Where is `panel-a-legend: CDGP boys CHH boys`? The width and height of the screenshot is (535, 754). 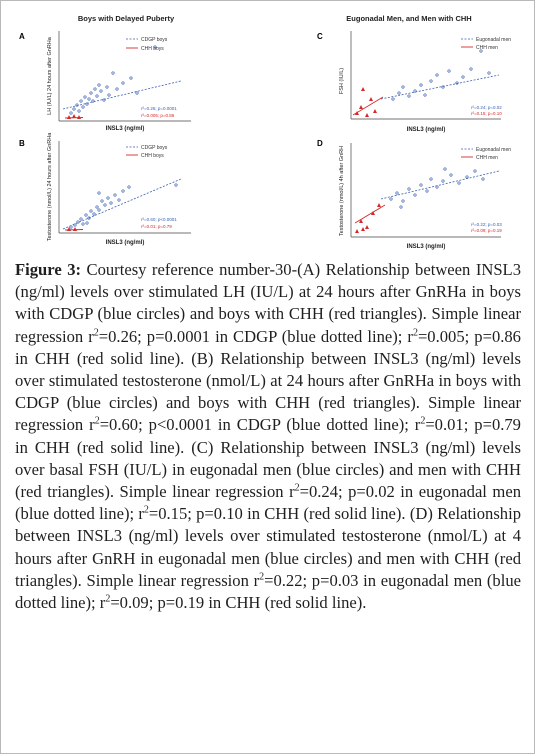 panel-a-legend: CDGP boys CHH boys is located at coordinates (147, 44).